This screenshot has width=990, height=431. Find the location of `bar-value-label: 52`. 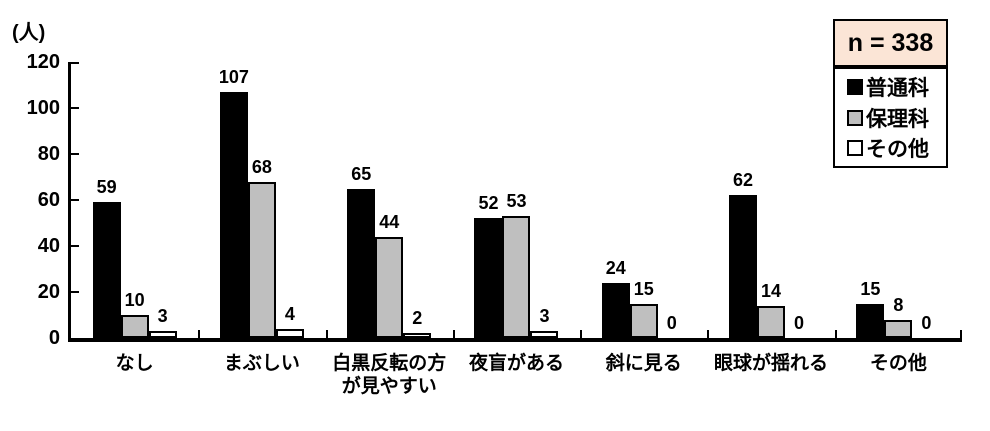

bar-value-label: 52 is located at coordinates (488, 203).